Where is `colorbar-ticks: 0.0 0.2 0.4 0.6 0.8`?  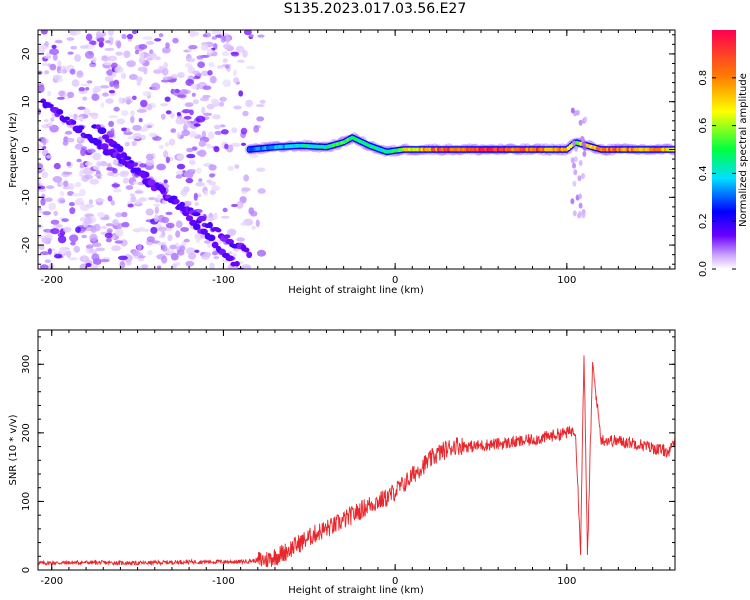
colorbar-ticks: 0.0 0.2 0.4 0.6 0.8 is located at coordinates (717, 173).